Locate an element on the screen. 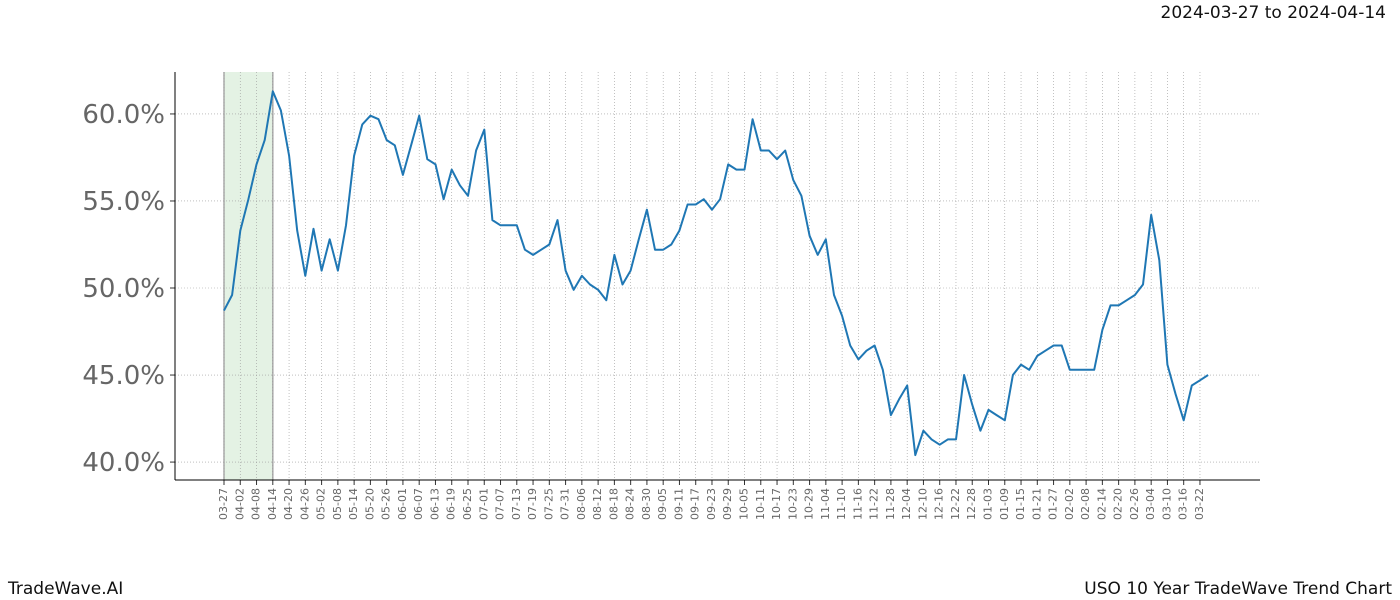 This screenshot has width=1400, height=600. x-tick-label: 07-01 is located at coordinates (483, 504).